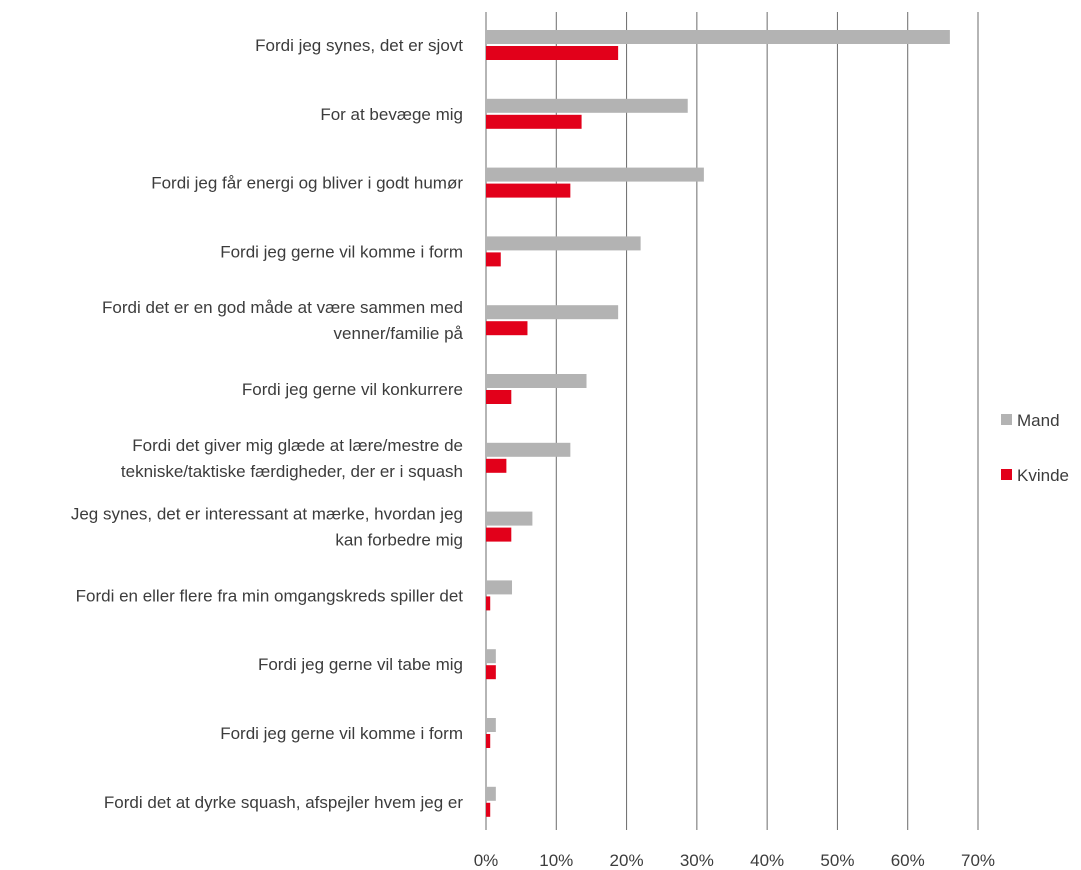 The width and height of the screenshot is (1081, 870). What do you see at coordinates (1043, 475) in the screenshot?
I see `legend-label-kvinde: Kvinde` at bounding box center [1043, 475].